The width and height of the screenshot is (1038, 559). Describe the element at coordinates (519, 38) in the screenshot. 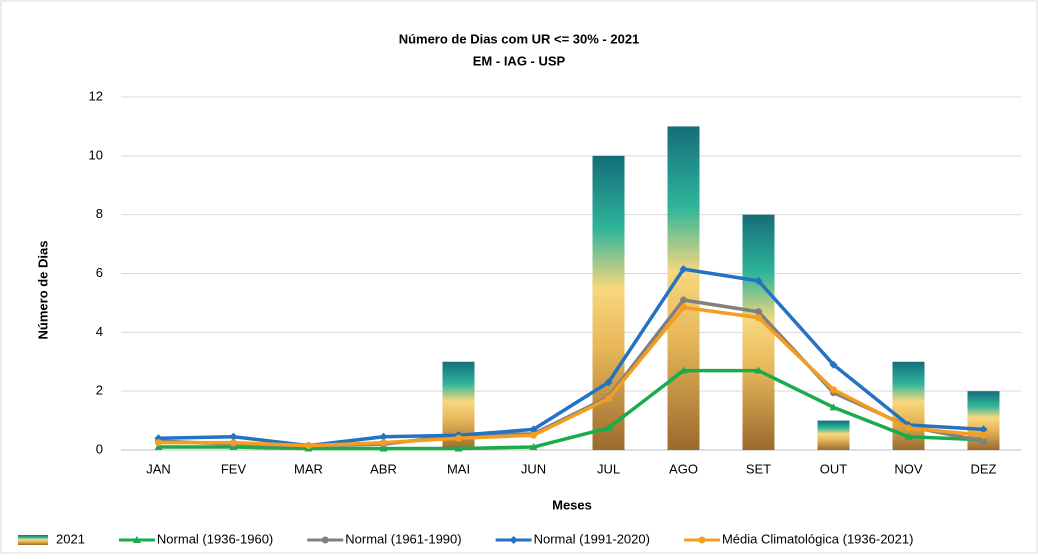

I see `chart-title: Número de Dias com UR <= 30% - 2021` at that location.